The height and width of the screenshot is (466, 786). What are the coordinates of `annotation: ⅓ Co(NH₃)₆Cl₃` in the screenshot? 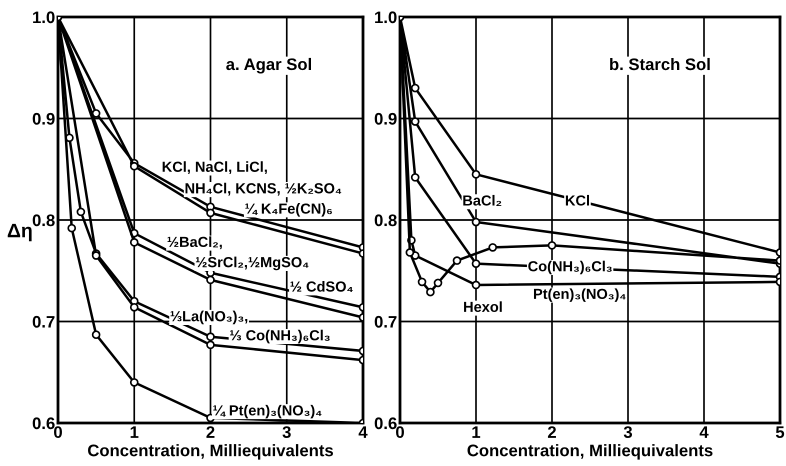 It's located at (280, 337).